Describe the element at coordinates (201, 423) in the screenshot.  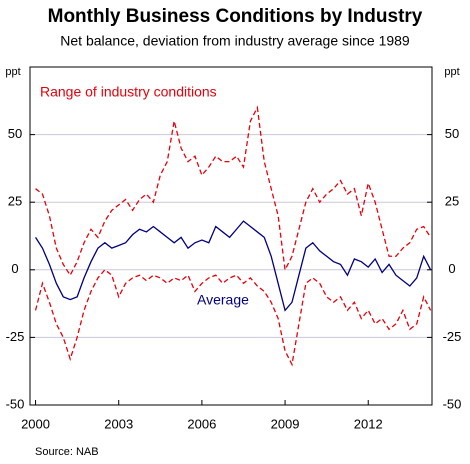
I see `x-tick-label: 2006` at that location.